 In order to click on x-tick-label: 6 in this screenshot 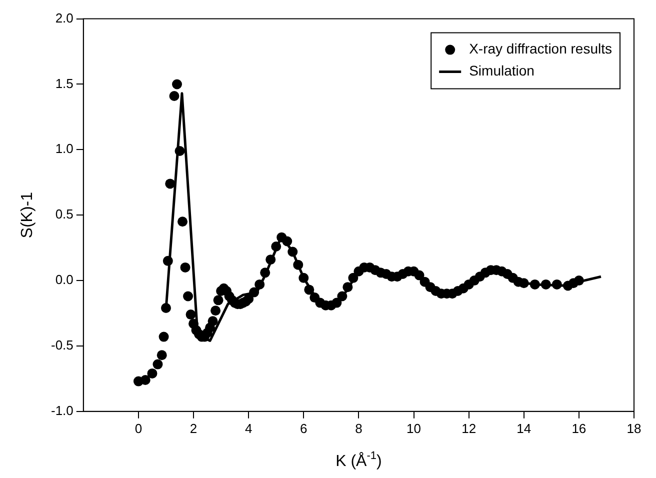, I will do `click(304, 428)`.